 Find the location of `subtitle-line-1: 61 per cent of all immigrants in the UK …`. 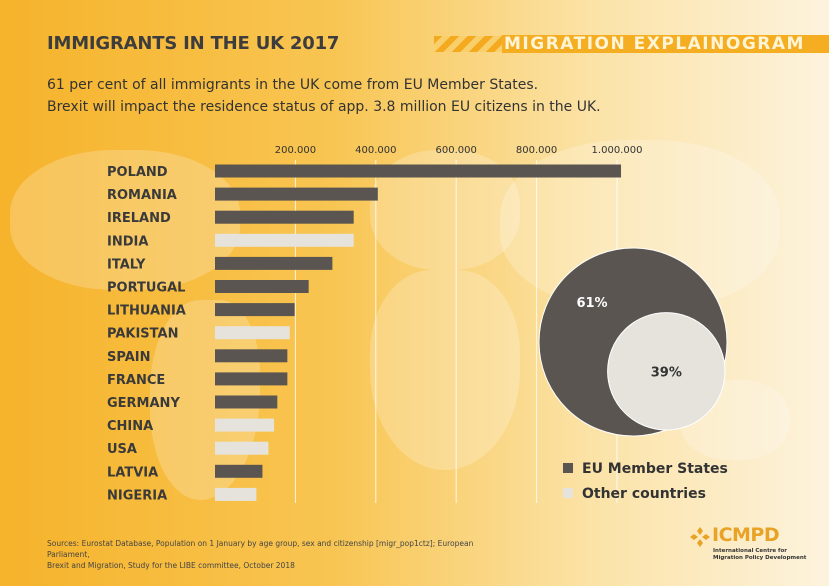

subtitle-line-1: 61 per cent of all immigrants in the UK … is located at coordinates (293, 85).